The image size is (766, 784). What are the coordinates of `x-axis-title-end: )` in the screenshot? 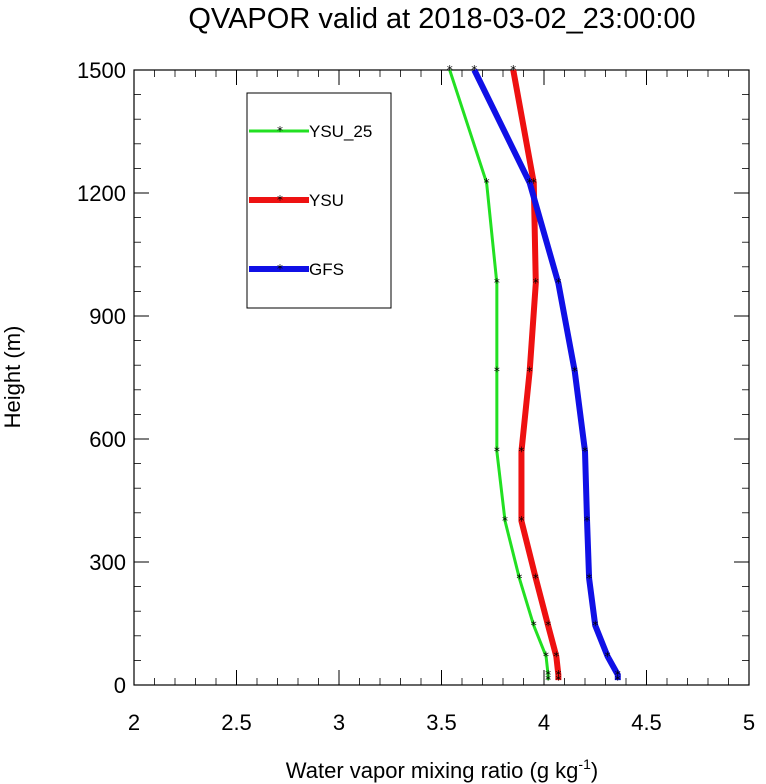 It's located at (594, 770).